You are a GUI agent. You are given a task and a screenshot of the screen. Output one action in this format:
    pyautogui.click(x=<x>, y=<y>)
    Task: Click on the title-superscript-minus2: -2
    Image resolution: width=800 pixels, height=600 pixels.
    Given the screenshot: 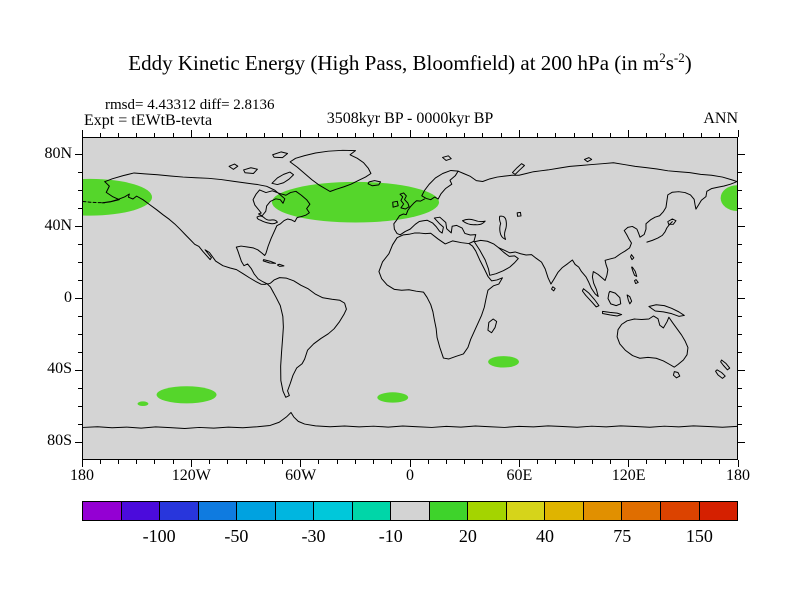 What is the action you would take?
    pyautogui.click(x=679, y=57)
    